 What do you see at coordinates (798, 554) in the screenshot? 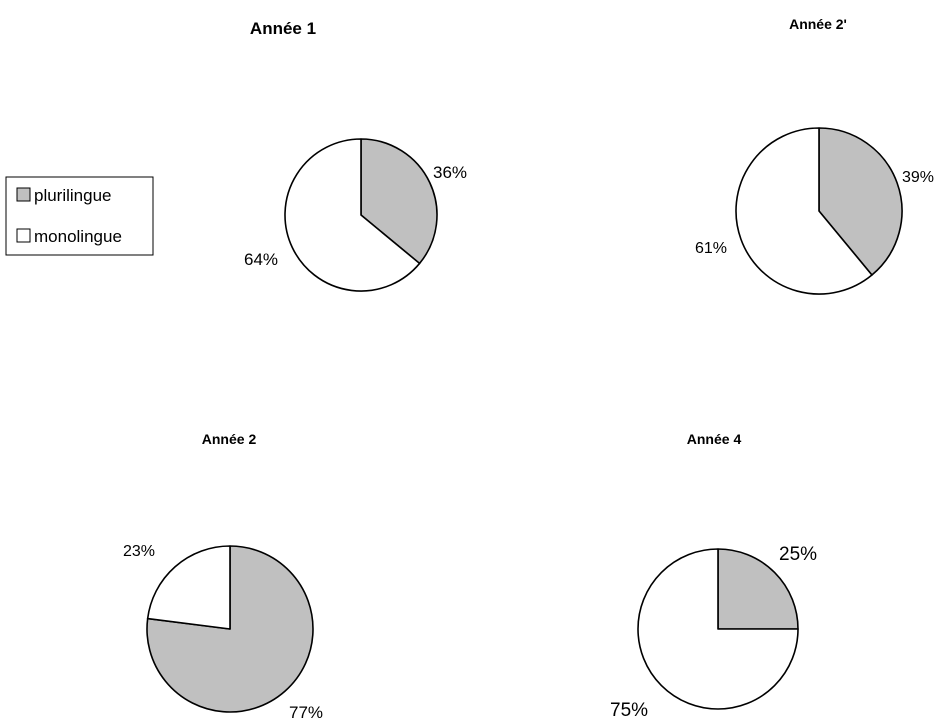
I see `slice-label-plurilingue: 25%` at bounding box center [798, 554].